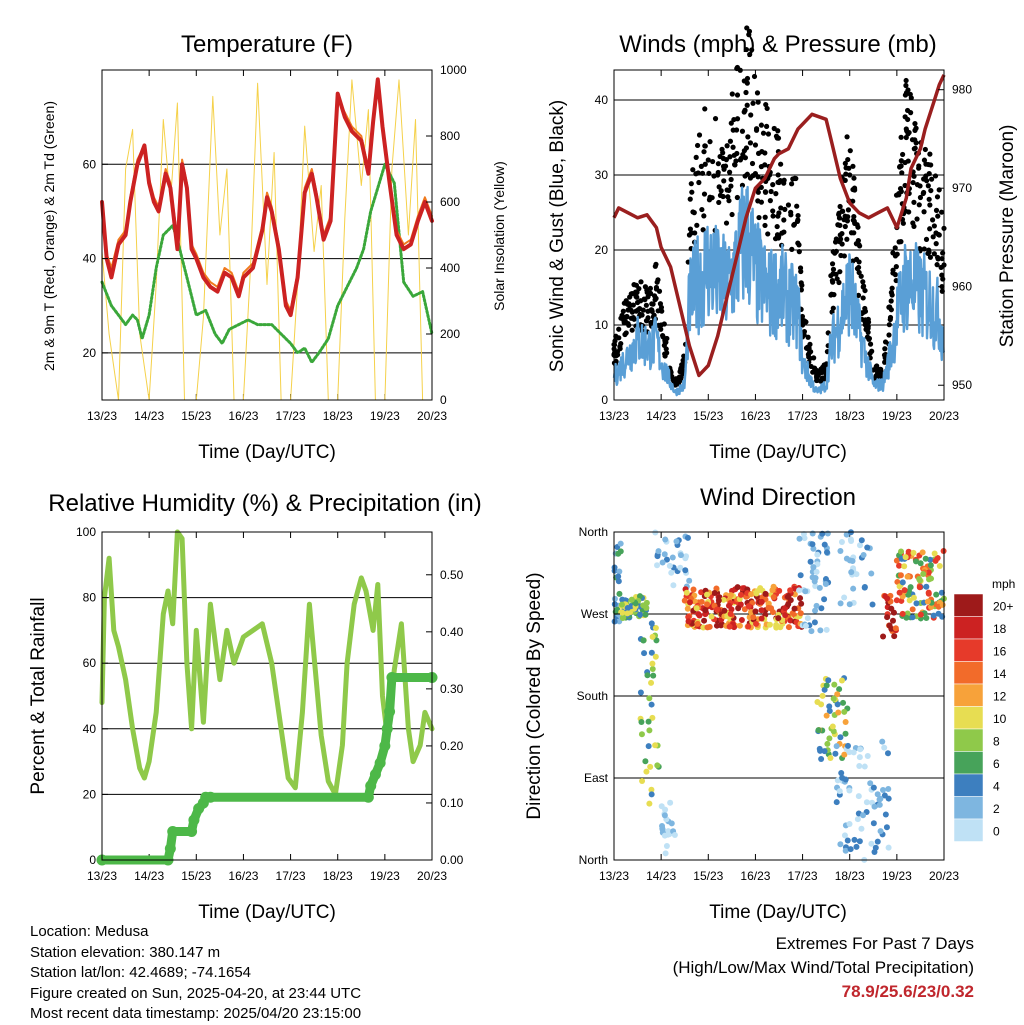 Image resolution: width=1024 pixels, height=1025 pixels. What do you see at coordinates (755, 876) in the screenshot?
I see `x-tick-label: 16/23` at bounding box center [755, 876].